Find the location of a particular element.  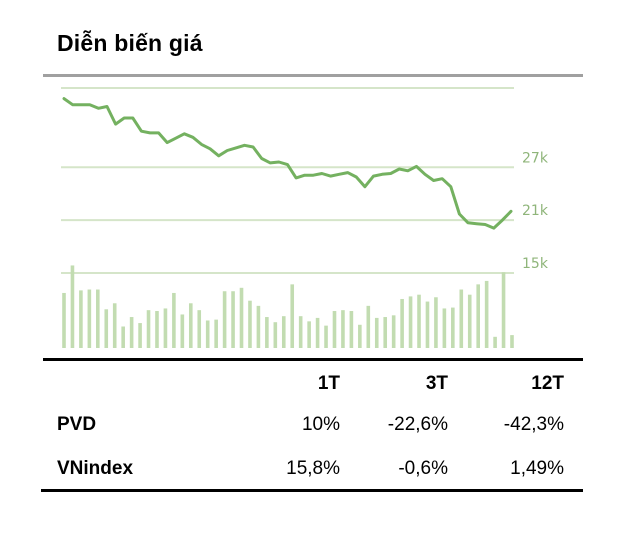

col-header-3t: 3T is located at coordinates (436, 383).